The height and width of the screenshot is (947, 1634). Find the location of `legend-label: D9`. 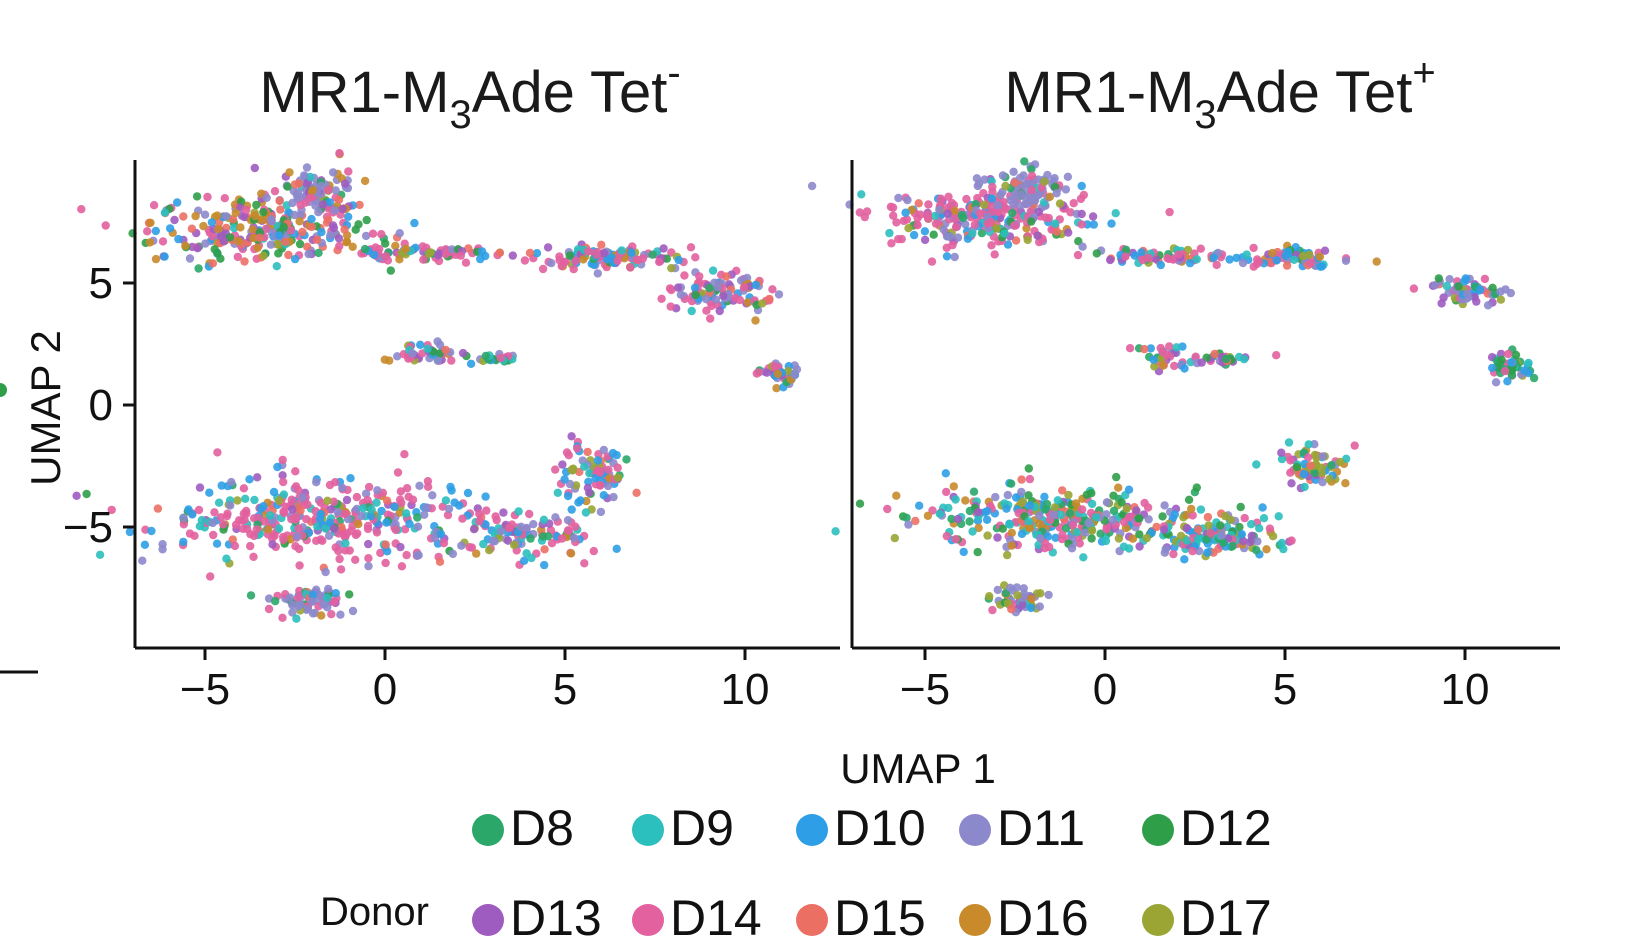

legend-label: D9 is located at coordinates (702, 828).